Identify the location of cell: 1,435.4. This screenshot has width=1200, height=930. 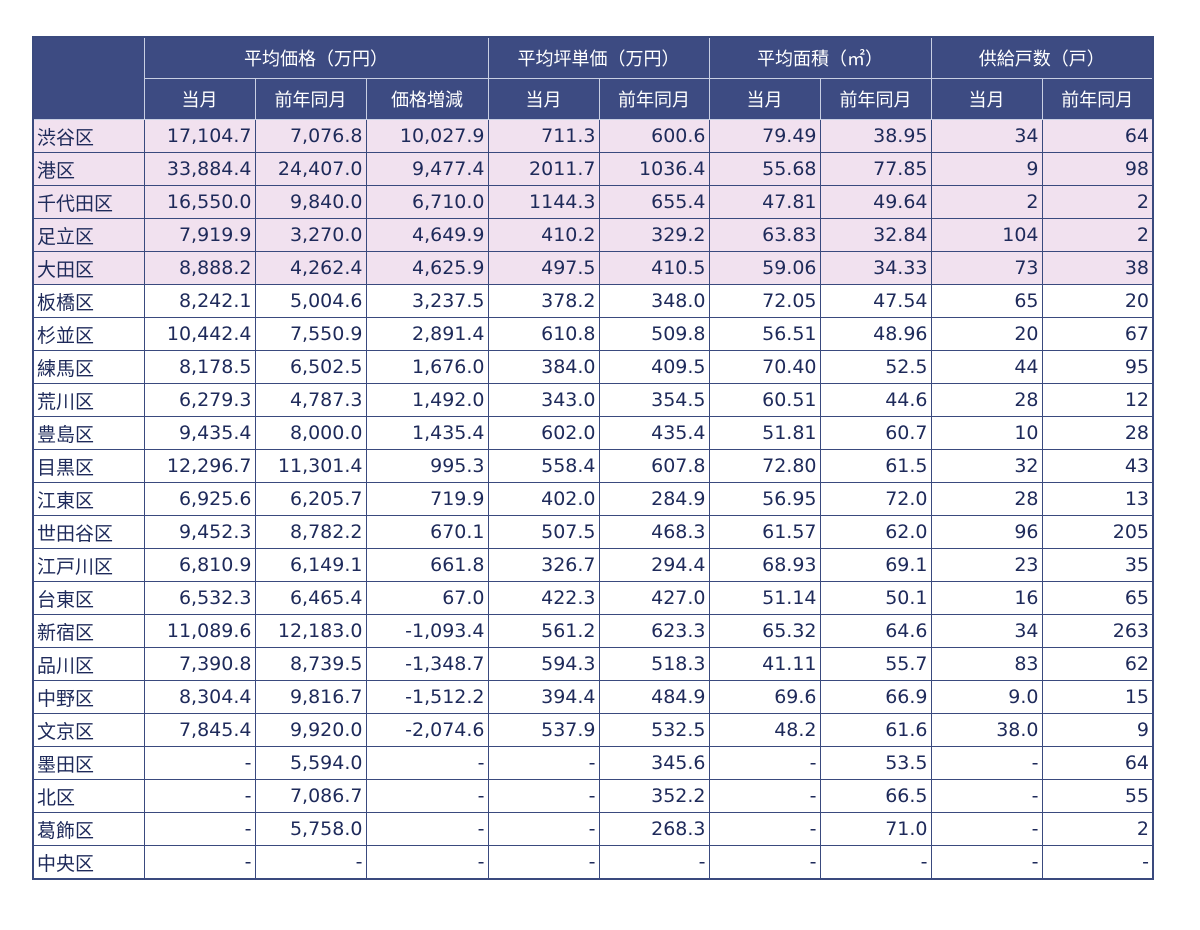
(427, 433).